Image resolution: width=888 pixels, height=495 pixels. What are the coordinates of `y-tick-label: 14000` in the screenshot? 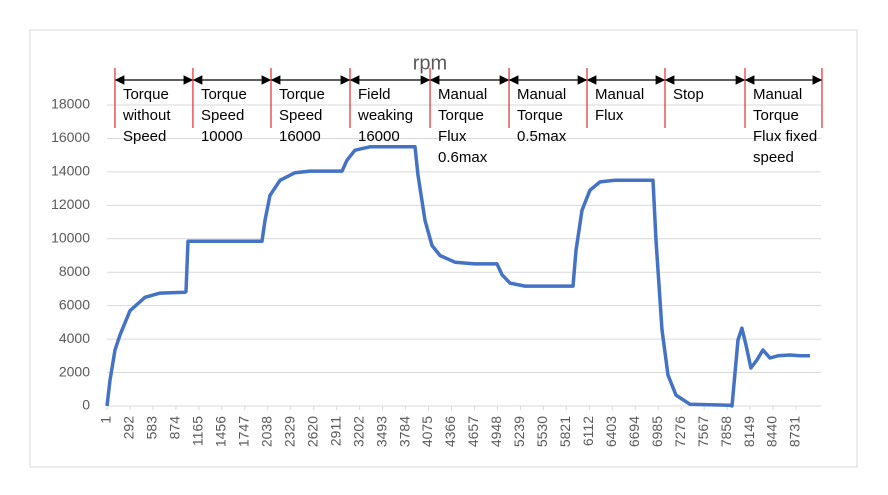 It's located at (70, 171).